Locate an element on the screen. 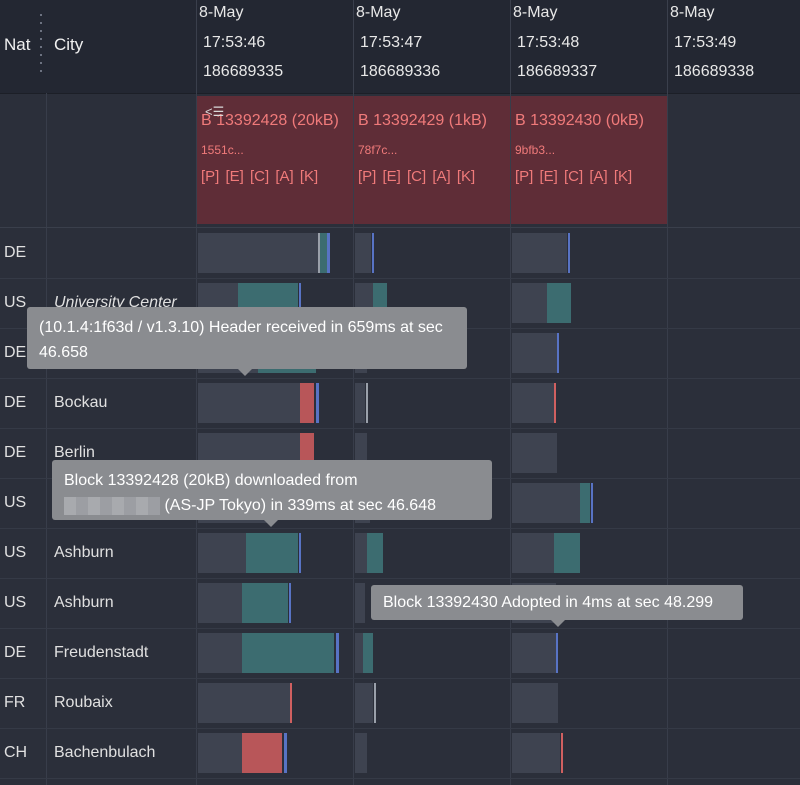  timeline-time: 17:53:46 is located at coordinates (234, 42).